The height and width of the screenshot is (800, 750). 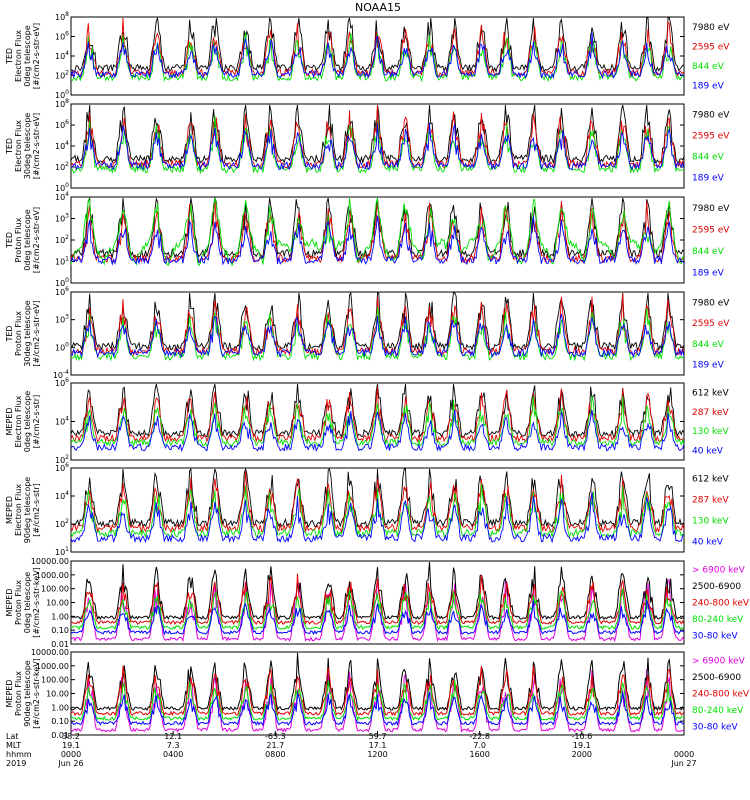 I want to click on x-tick-label: Jun 27, so click(x=683, y=763).